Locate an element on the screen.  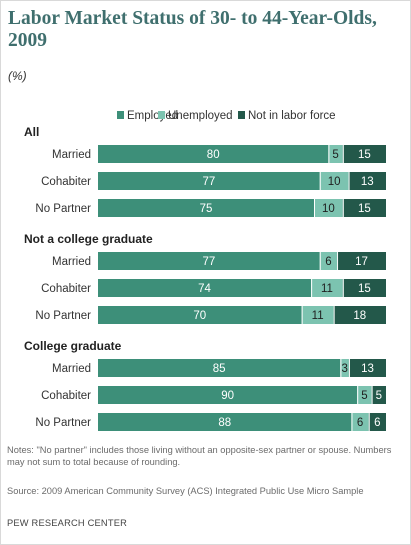
value-label-employed-all-married: 80 is located at coordinates (213, 155).